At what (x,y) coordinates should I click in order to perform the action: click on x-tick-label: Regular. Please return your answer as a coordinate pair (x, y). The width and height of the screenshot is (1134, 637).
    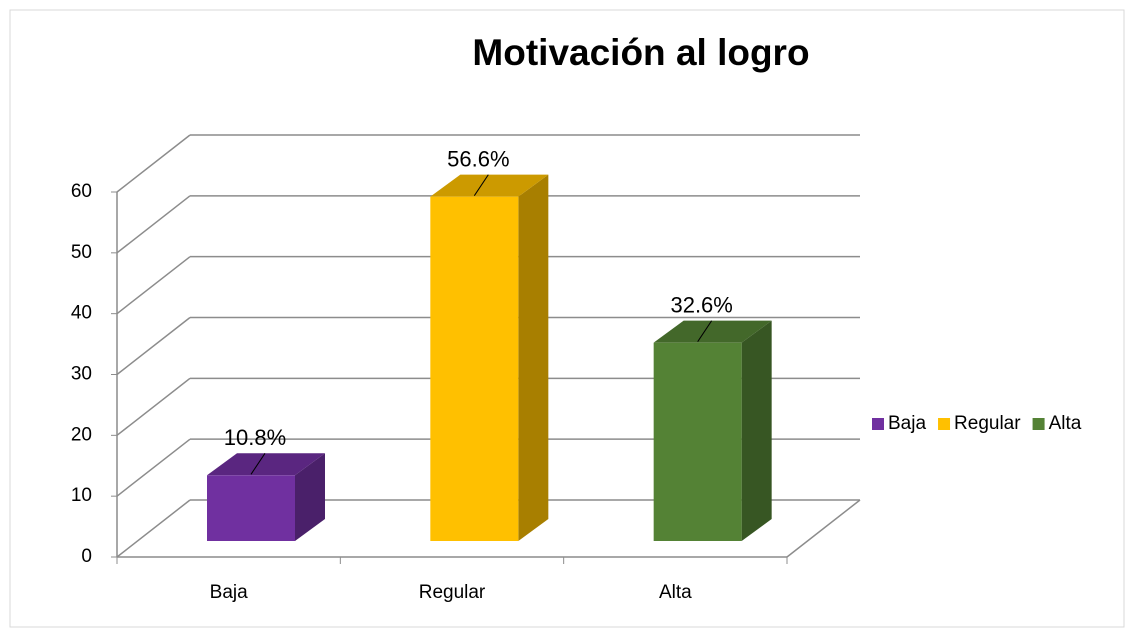
    Looking at the image, I should click on (452, 592).